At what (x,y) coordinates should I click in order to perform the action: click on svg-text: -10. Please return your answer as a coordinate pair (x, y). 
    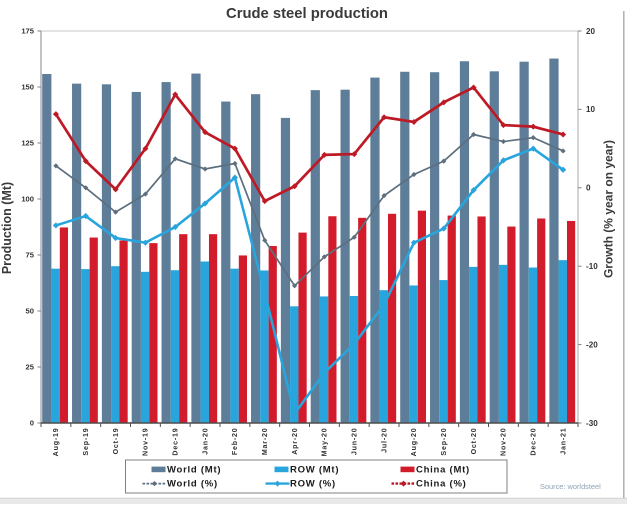
    Looking at the image, I should click on (592, 266).